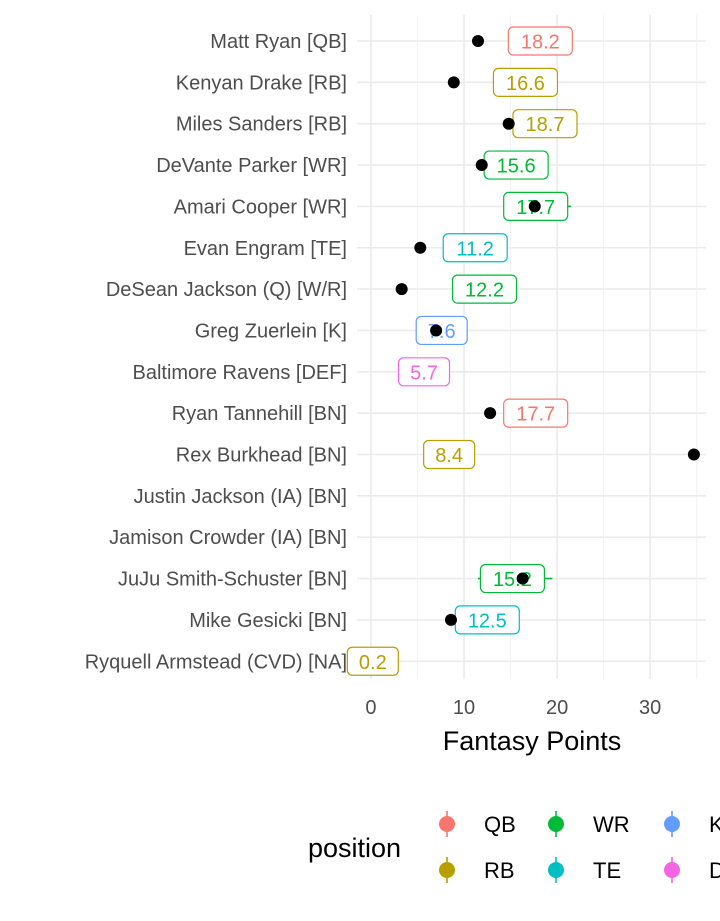 This screenshot has height=921, width=720. Describe the element at coordinates (650, 708) in the screenshot. I see `x-tick-label: 30` at that location.